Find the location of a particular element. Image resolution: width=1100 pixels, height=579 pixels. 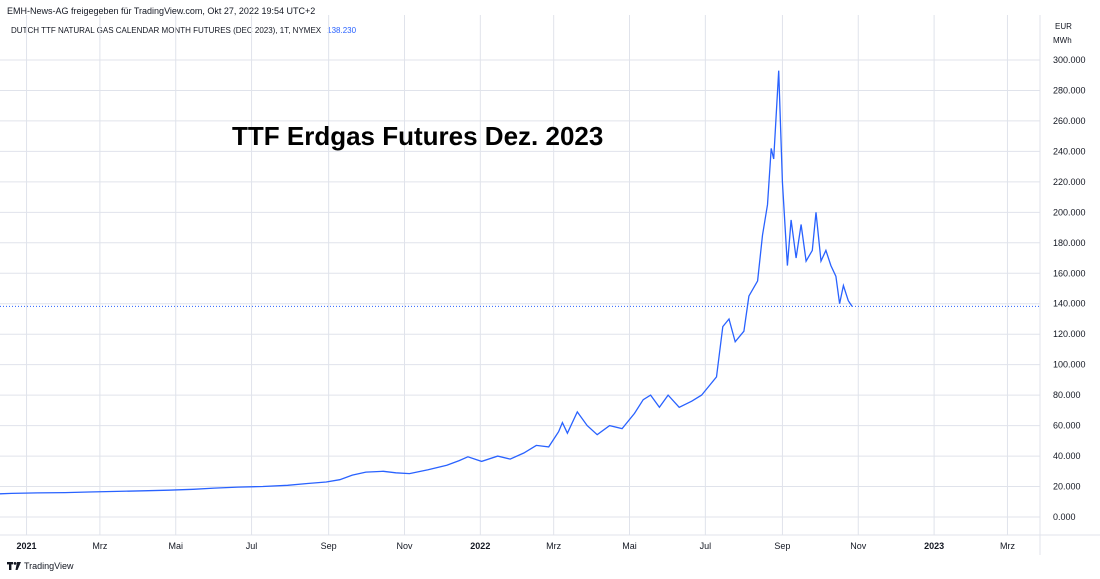

y-tick-label: 300.000 is located at coordinates (1069, 60).